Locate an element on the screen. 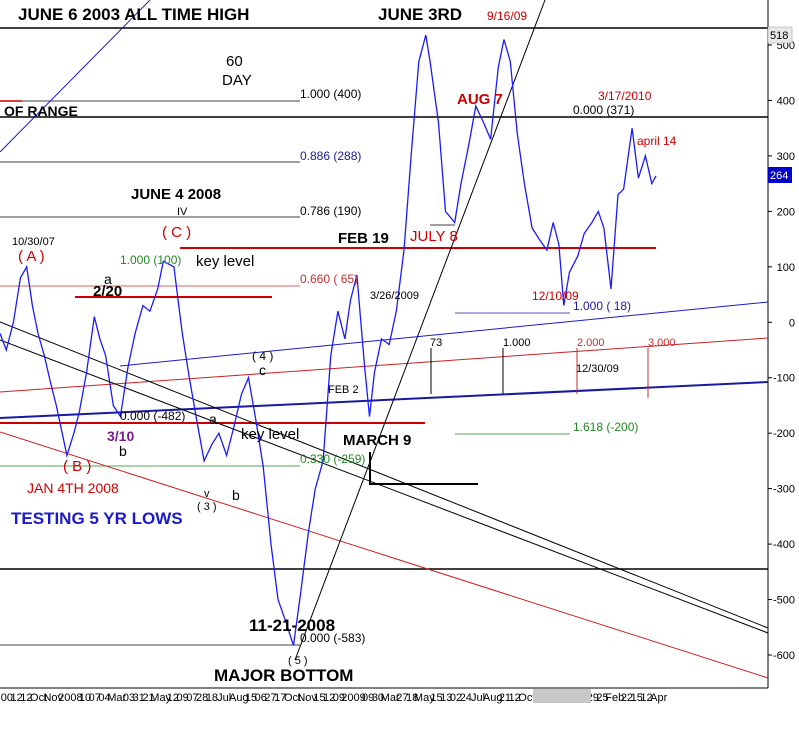  x-tick-label: 00 is located at coordinates (7, 698).